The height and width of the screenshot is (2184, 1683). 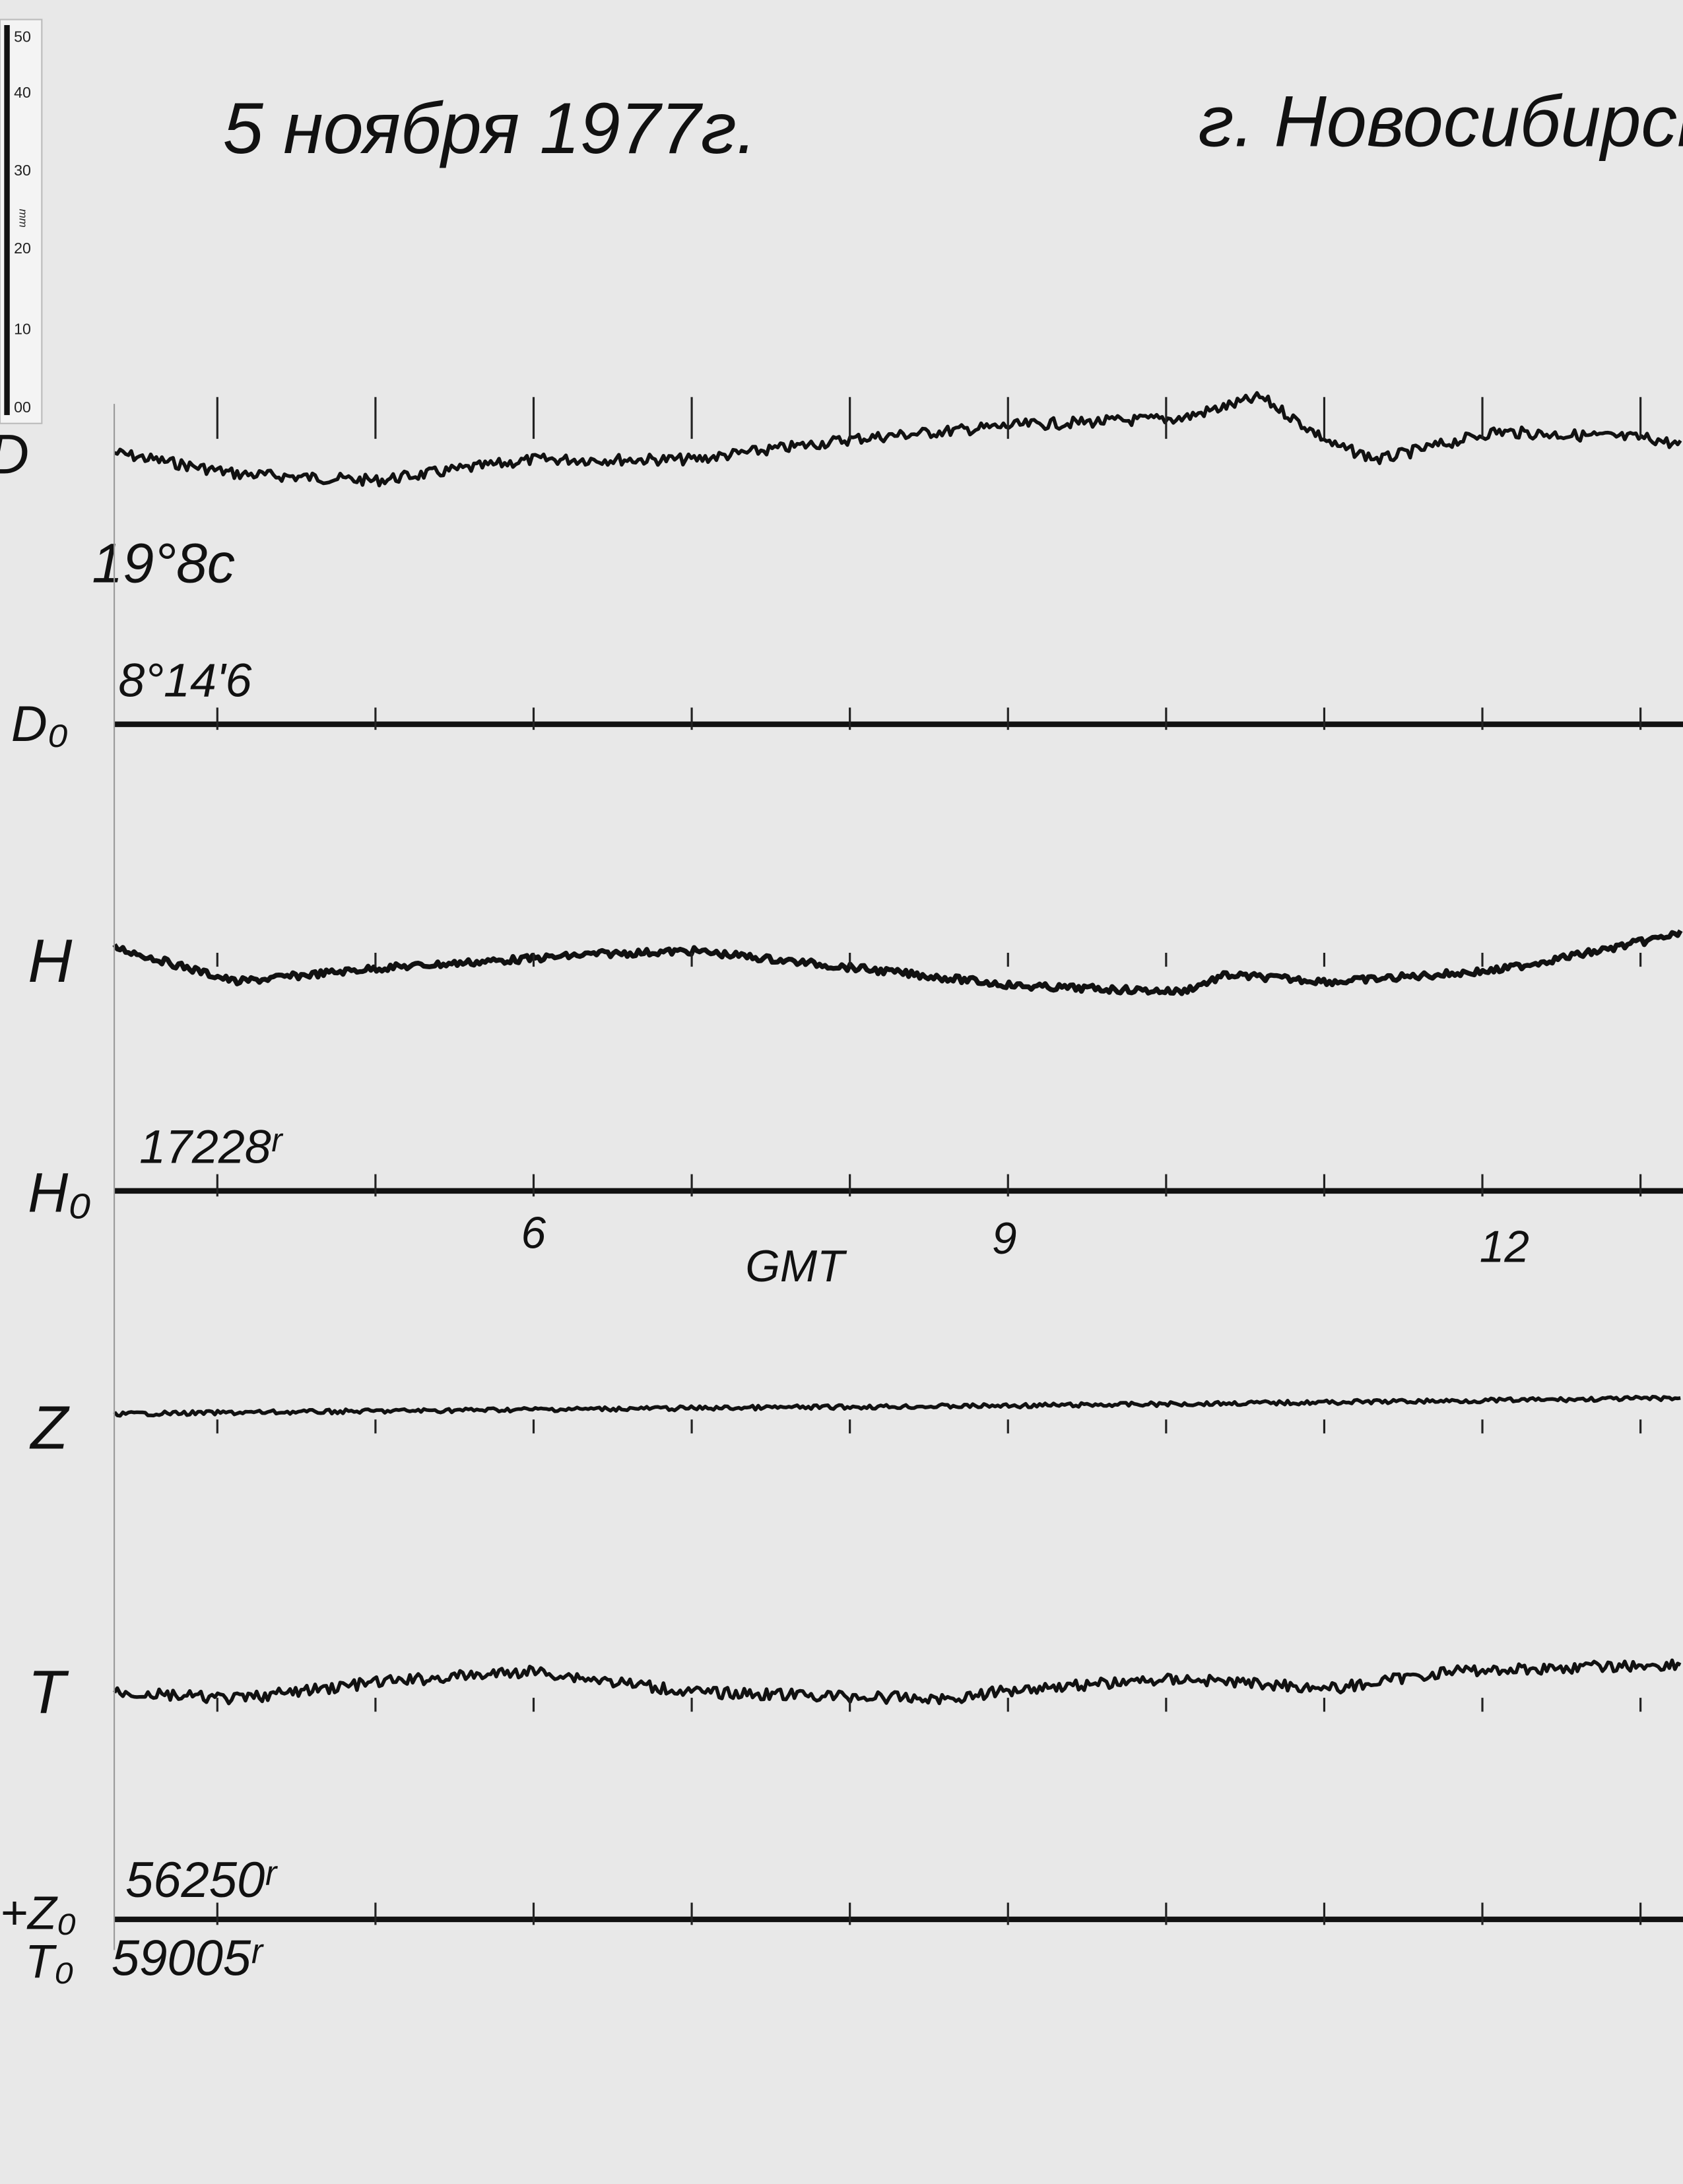 I want to click on ruler-unit: mm, so click(x=24, y=218).